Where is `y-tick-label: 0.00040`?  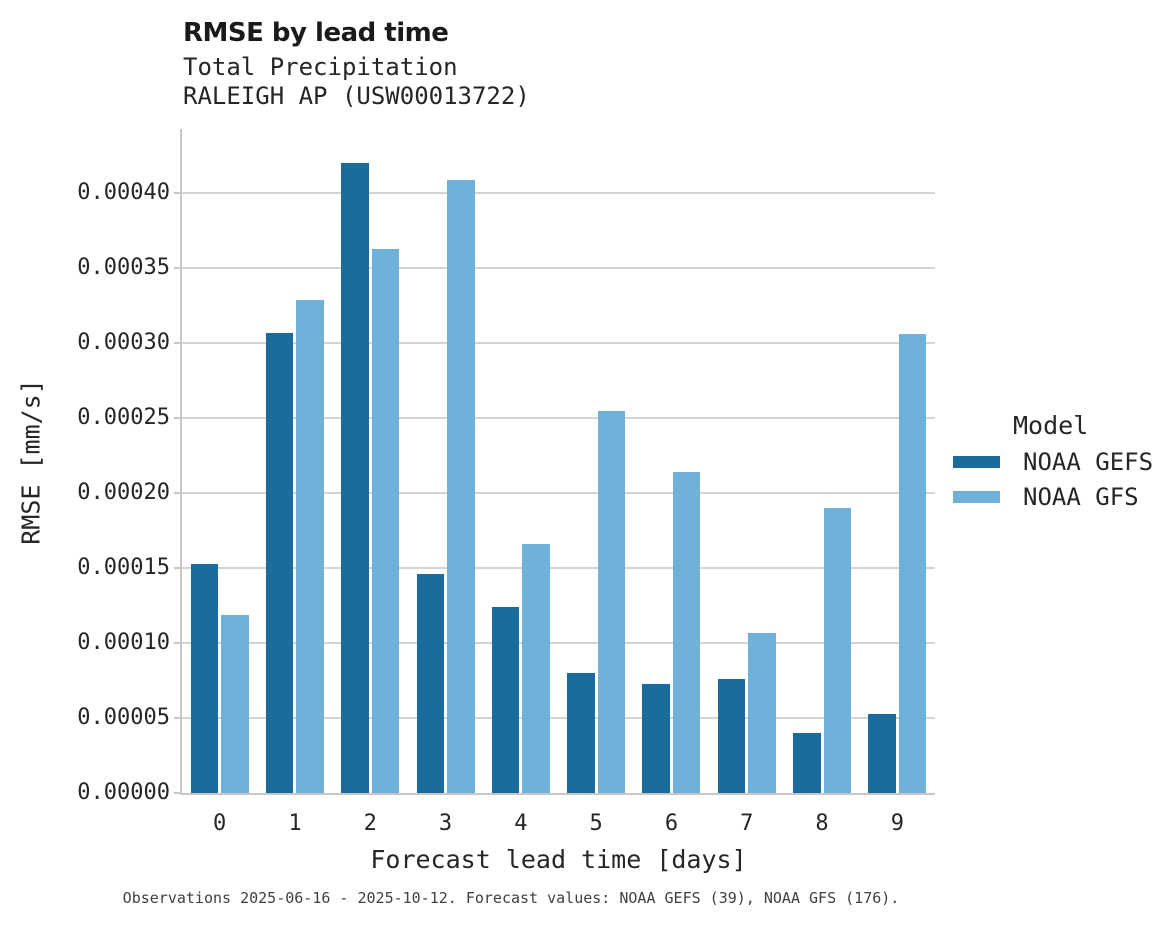
y-tick-label: 0.00040 is located at coordinates (123, 193).